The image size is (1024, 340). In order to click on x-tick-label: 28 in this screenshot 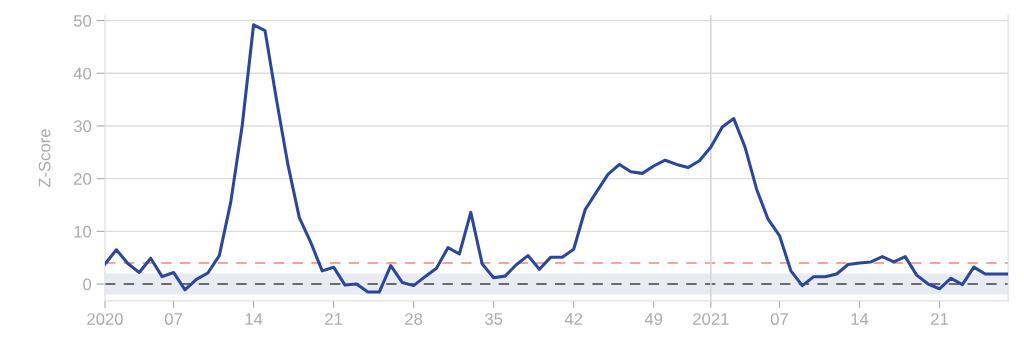, I will do `click(414, 319)`.